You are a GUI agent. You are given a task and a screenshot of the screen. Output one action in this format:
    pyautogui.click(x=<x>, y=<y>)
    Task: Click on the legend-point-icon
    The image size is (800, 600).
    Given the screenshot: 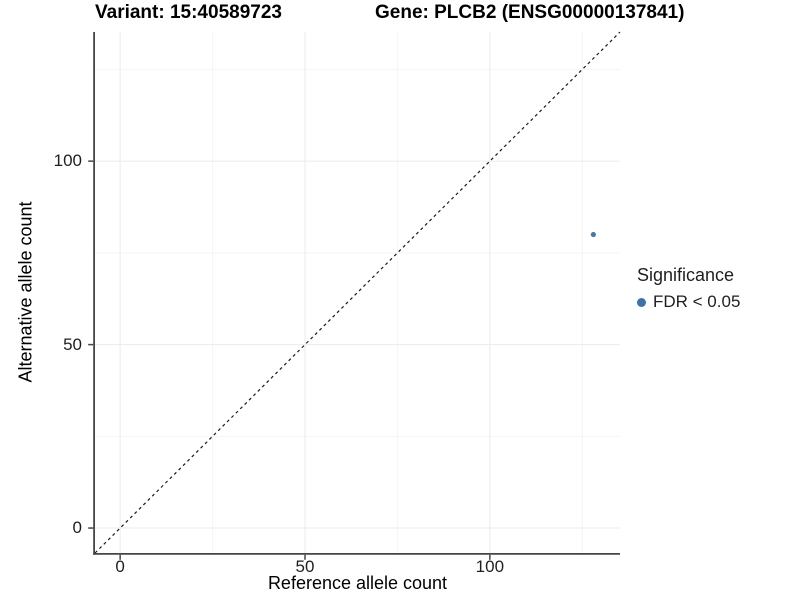 What is the action you would take?
    pyautogui.click(x=641, y=302)
    